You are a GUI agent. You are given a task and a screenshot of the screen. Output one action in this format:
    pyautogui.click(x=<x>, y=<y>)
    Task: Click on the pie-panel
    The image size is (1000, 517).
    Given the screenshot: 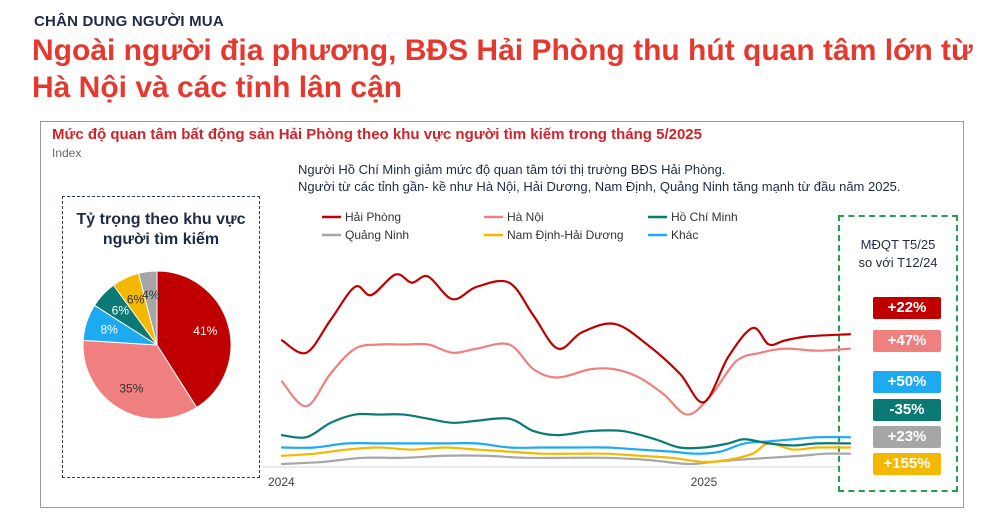 What is the action you would take?
    pyautogui.click(x=161, y=337)
    